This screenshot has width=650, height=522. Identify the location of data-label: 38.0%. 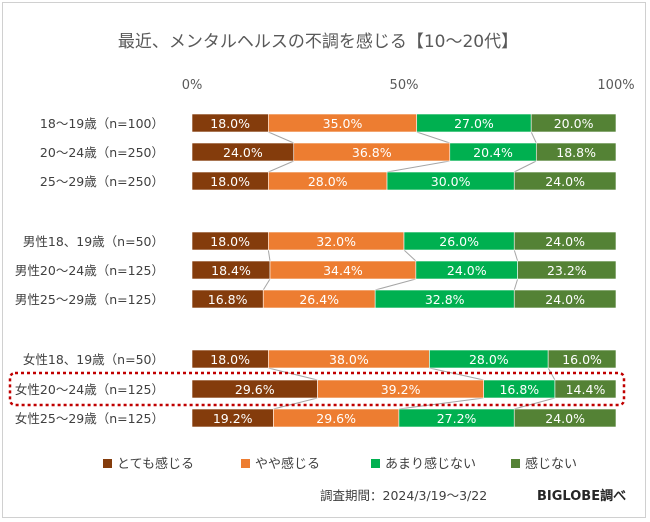
(349, 359).